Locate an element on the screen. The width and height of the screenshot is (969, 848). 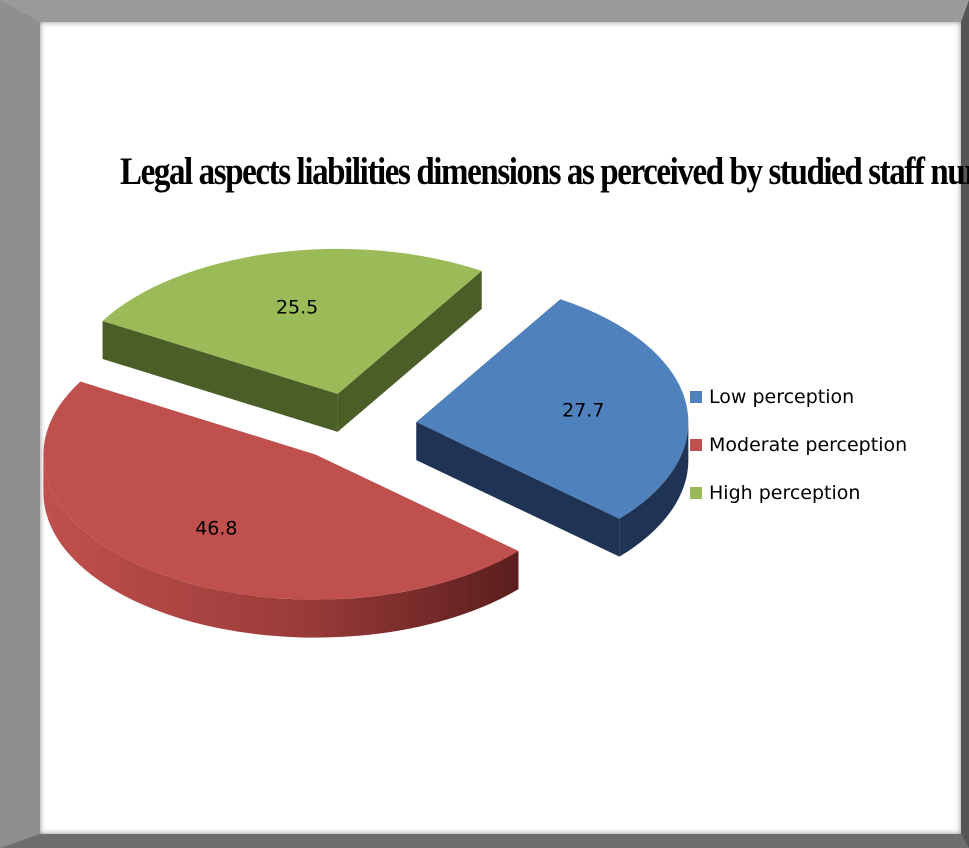
data-label-low: 27.7 is located at coordinates (583, 410).